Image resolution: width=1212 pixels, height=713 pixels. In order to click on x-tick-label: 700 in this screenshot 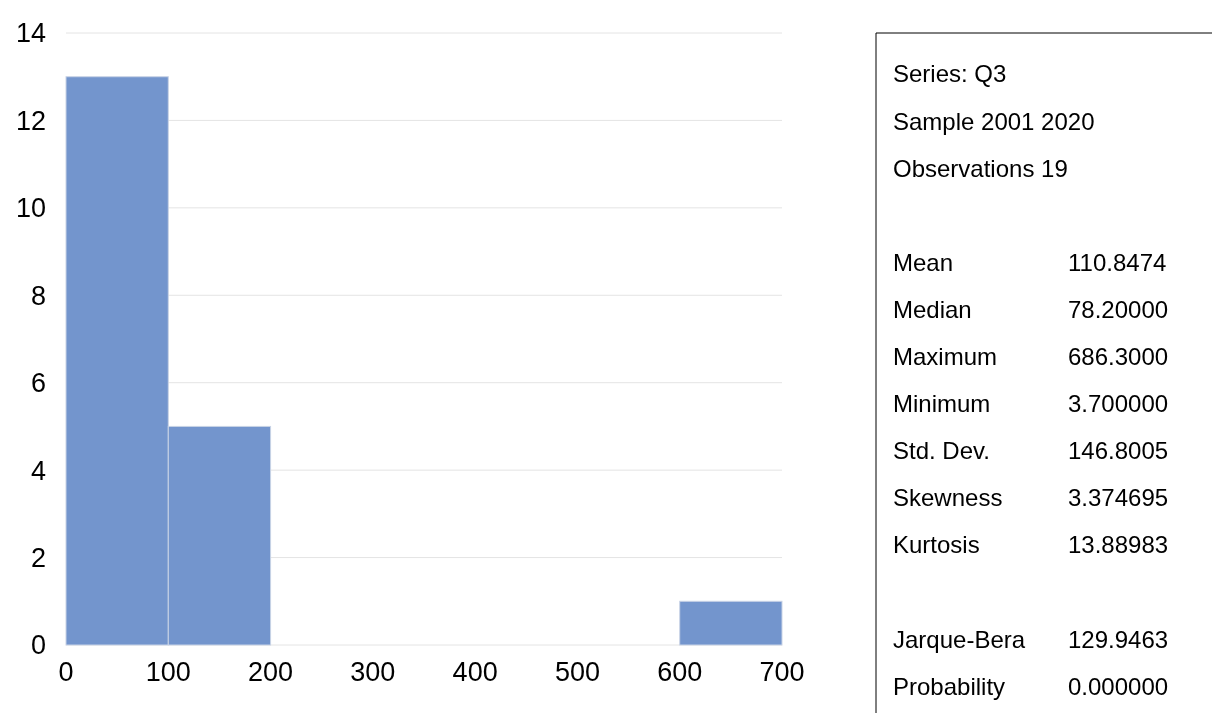, I will do `click(782, 672)`.